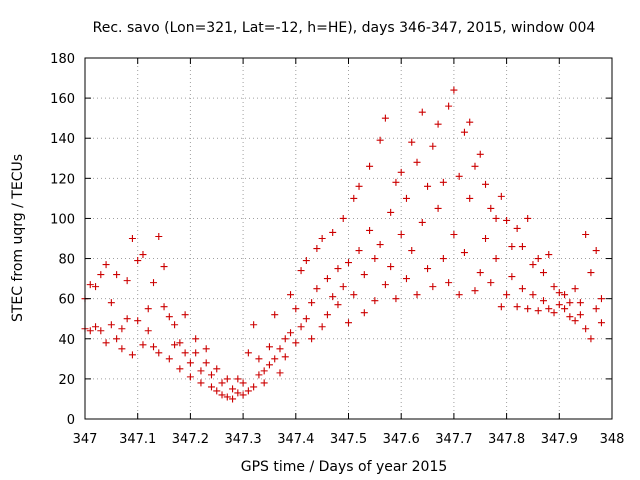  I want to click on y-tick-label: 60, so click(66, 300).